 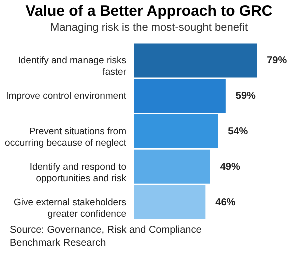 What do you see at coordinates (78, 173) in the screenshot?
I see `y-tick-label: Identify and respond to opportunities and risk` at bounding box center [78, 173].